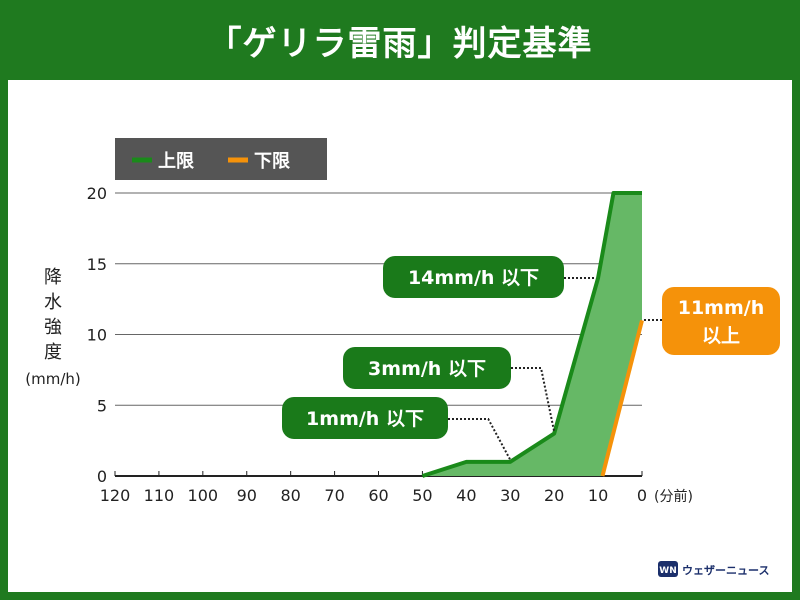  Describe the element at coordinates (400, 43) in the screenshot. I see `chart-title: 「ゲリラ雷雨」判定基準` at that location.